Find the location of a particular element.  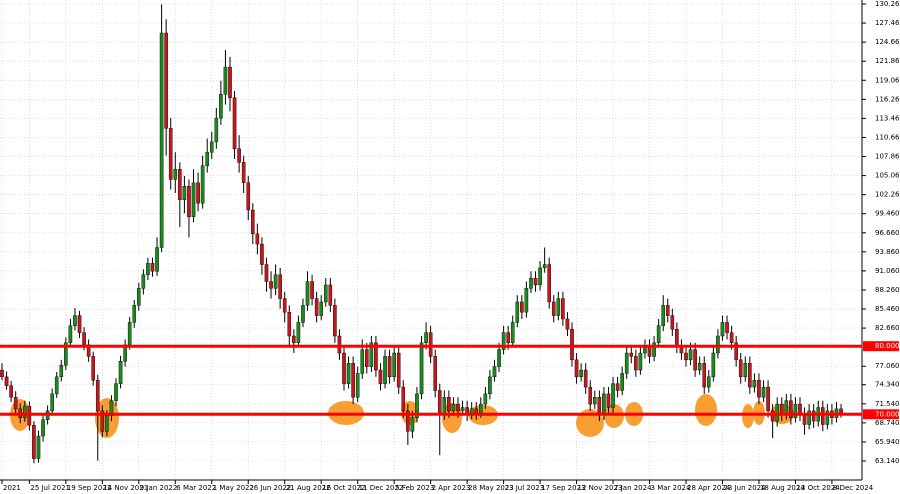

x-tick-label: 23 Jun 2024 is located at coordinates (744, 488).